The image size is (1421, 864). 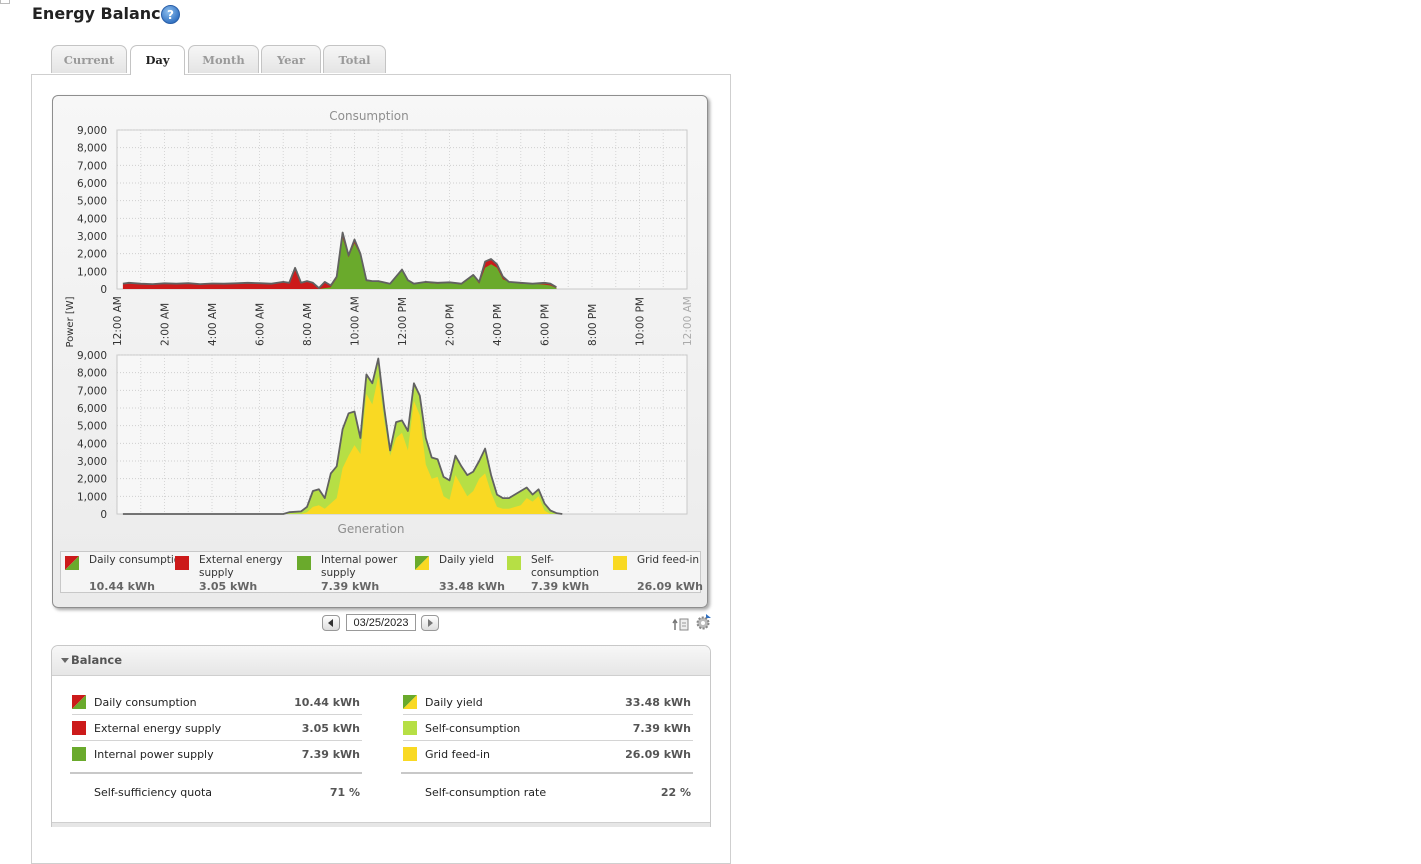 What do you see at coordinates (92, 184) in the screenshot?
I see `consumption-y-tick-label: 6,000` at bounding box center [92, 184].